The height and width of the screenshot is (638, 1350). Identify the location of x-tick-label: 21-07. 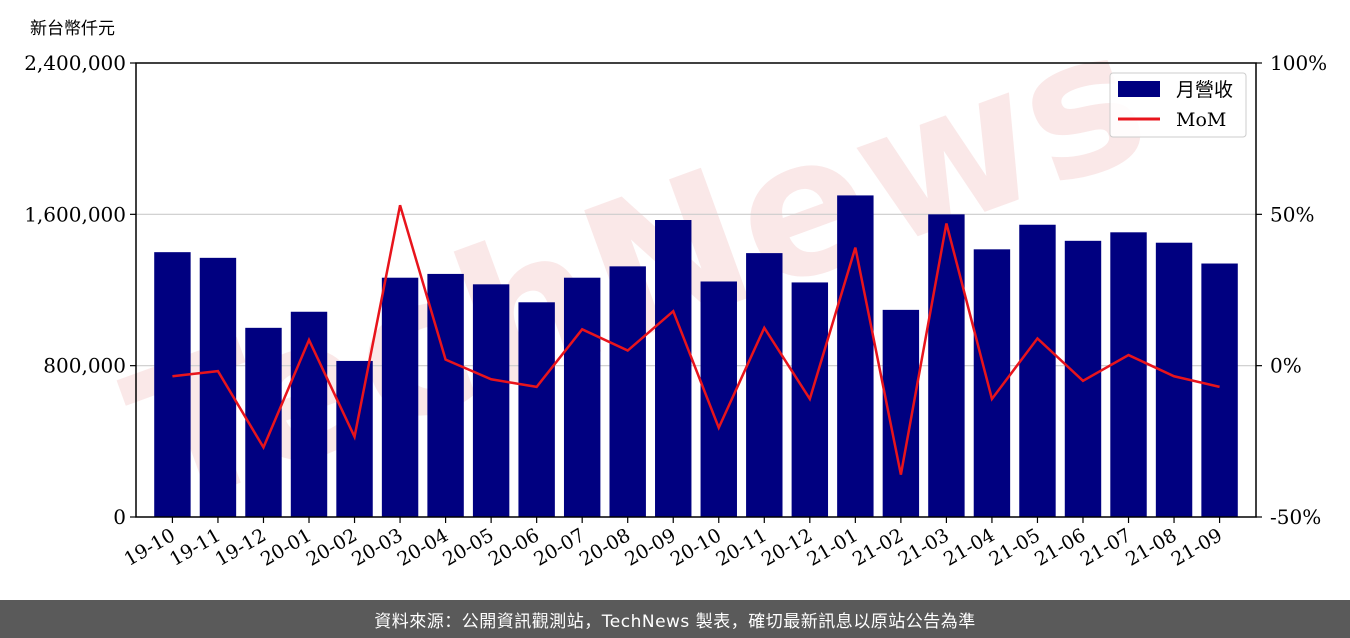
(1106, 547).